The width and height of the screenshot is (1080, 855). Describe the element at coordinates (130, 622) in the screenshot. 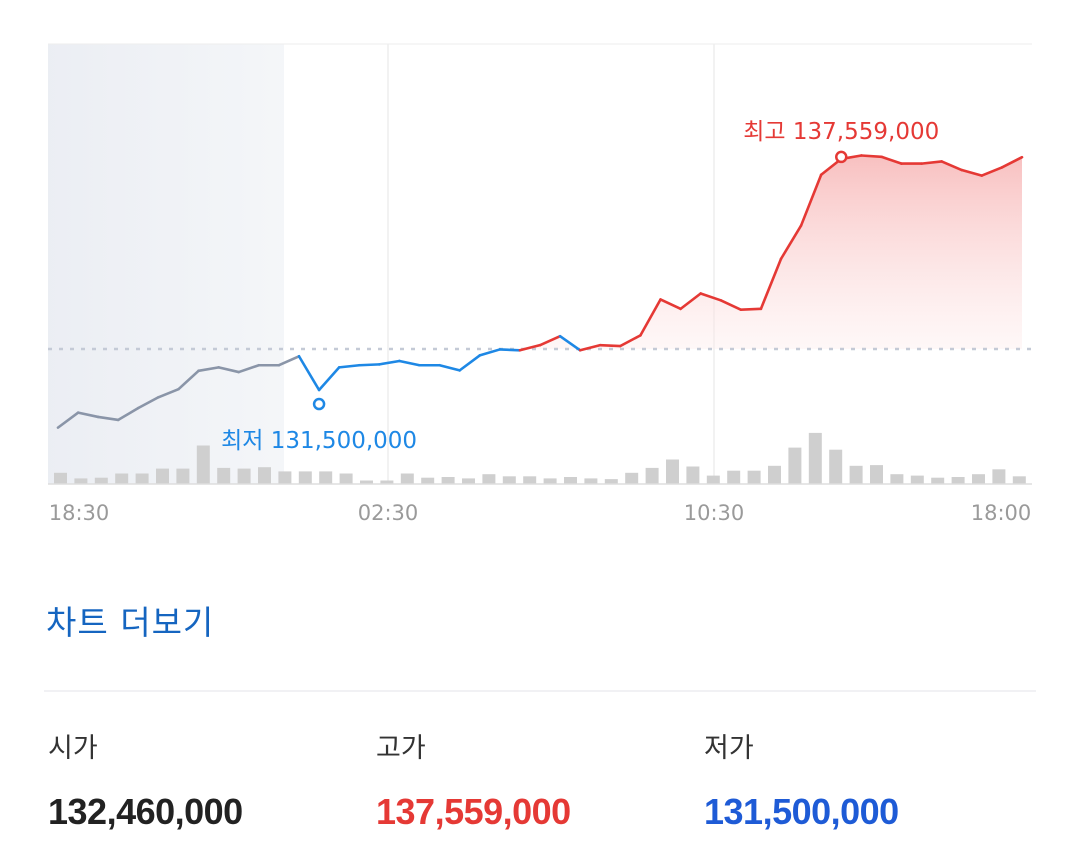

I see `chart-more-link: 차트 더보기` at that location.